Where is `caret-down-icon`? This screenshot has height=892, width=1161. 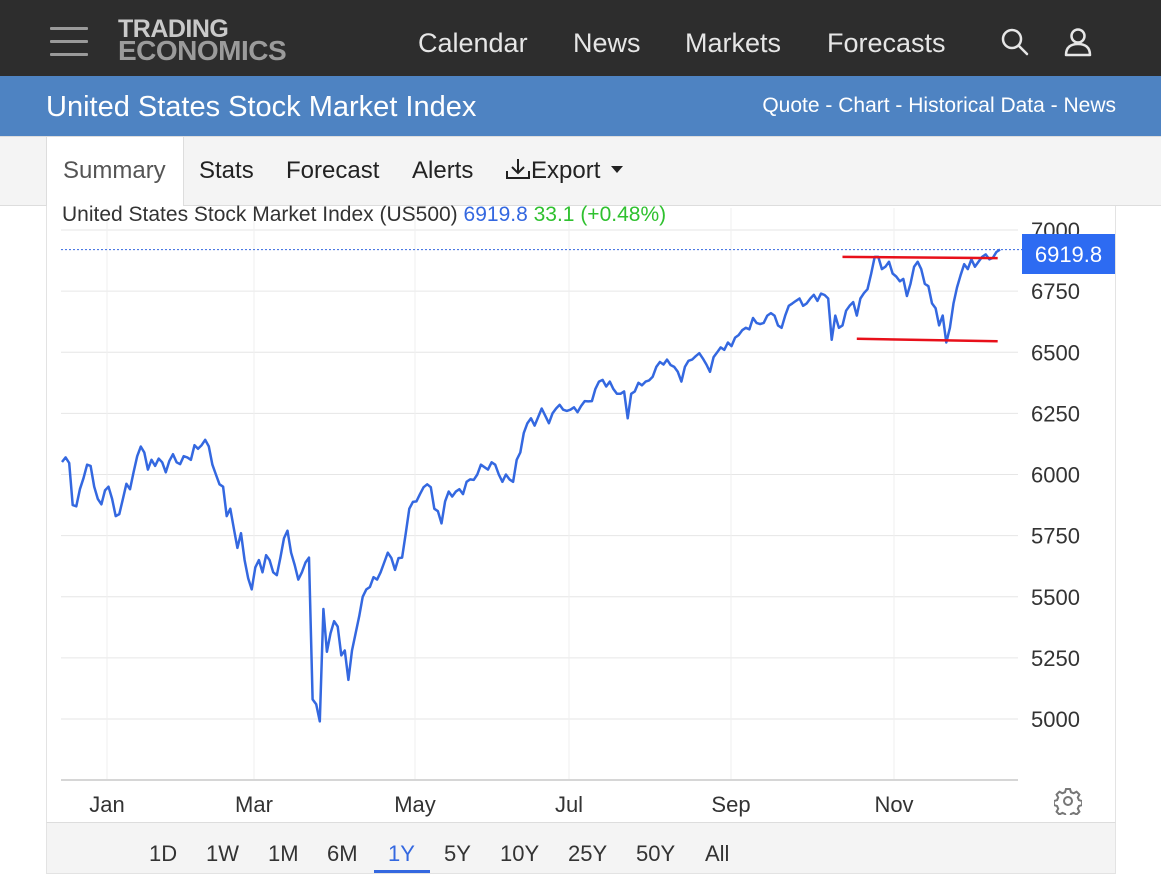
caret-down-icon is located at coordinates (617, 169).